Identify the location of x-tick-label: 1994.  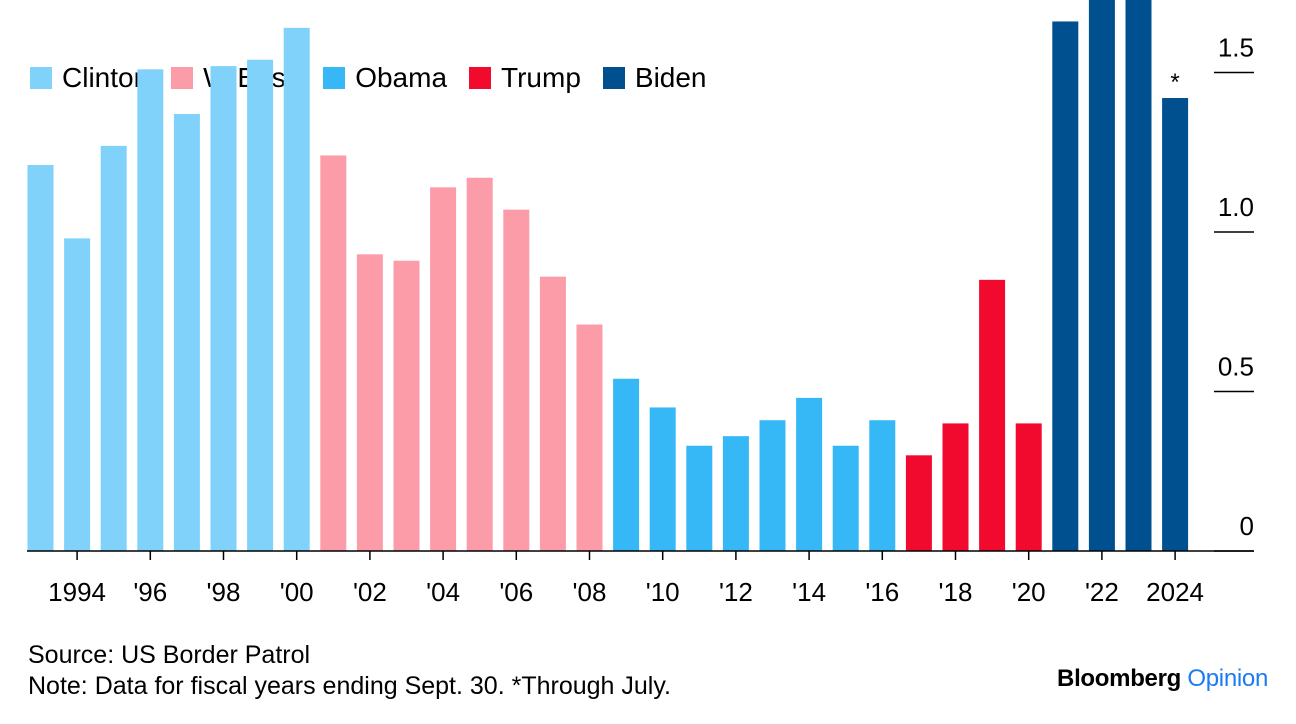
(77, 592).